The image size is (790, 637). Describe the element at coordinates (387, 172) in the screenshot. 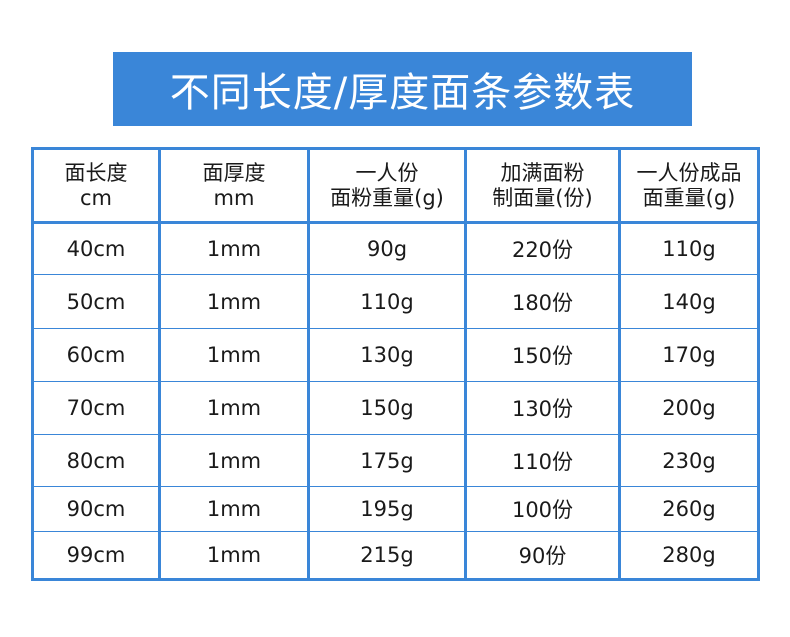

I see `column-header-line: 一人份` at that location.